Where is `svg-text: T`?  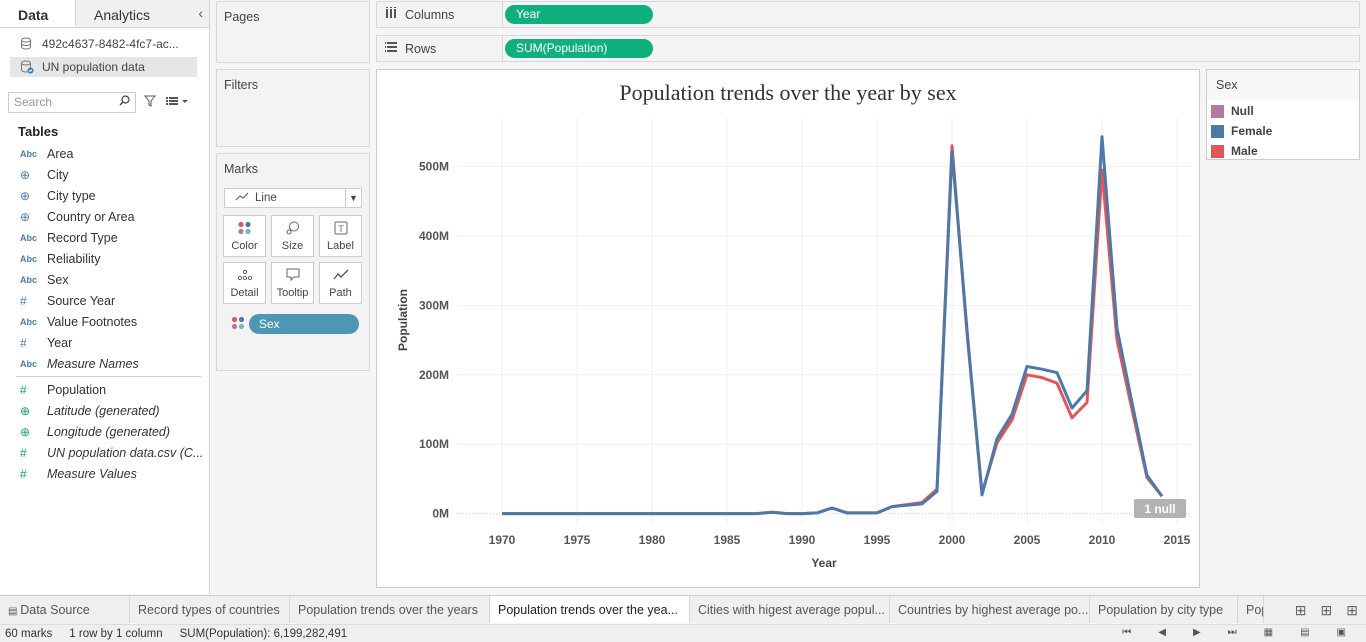
svg-text: T is located at coordinates (341, 229).